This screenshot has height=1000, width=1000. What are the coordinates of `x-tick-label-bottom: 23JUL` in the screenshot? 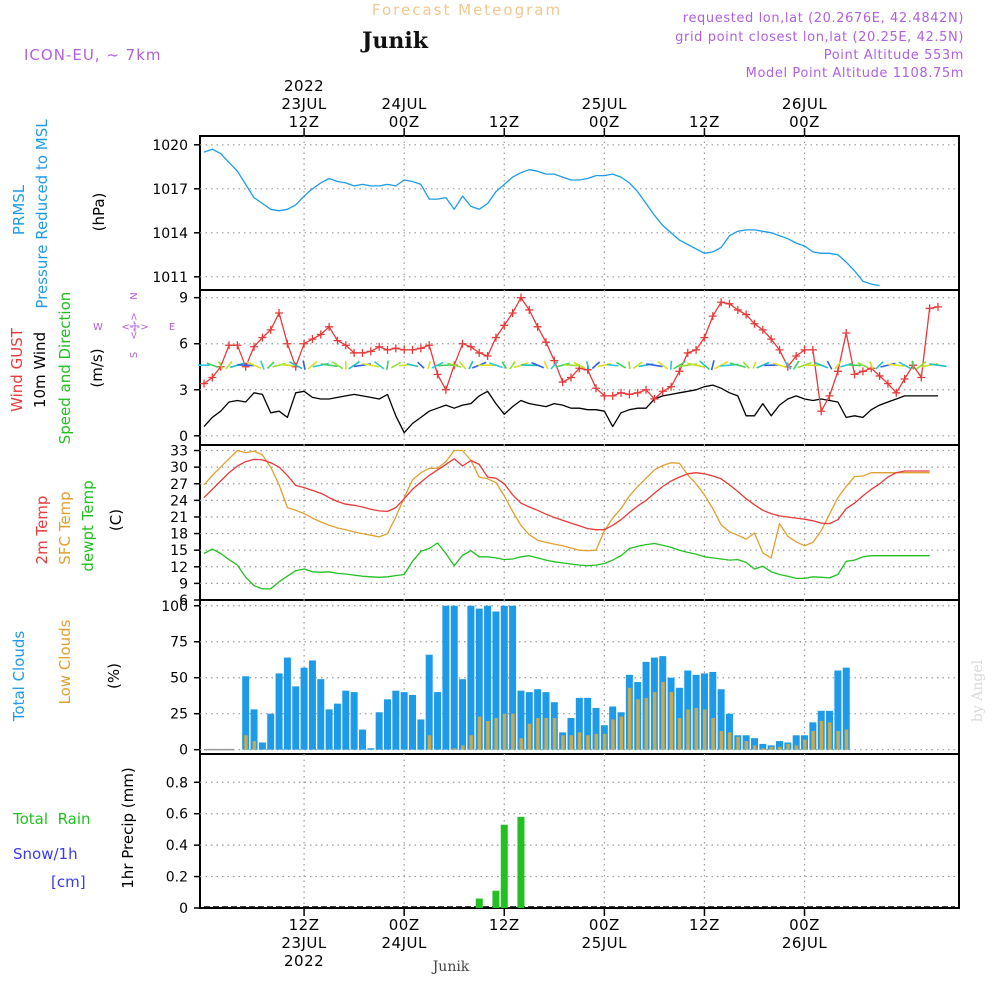 It's located at (303, 943).